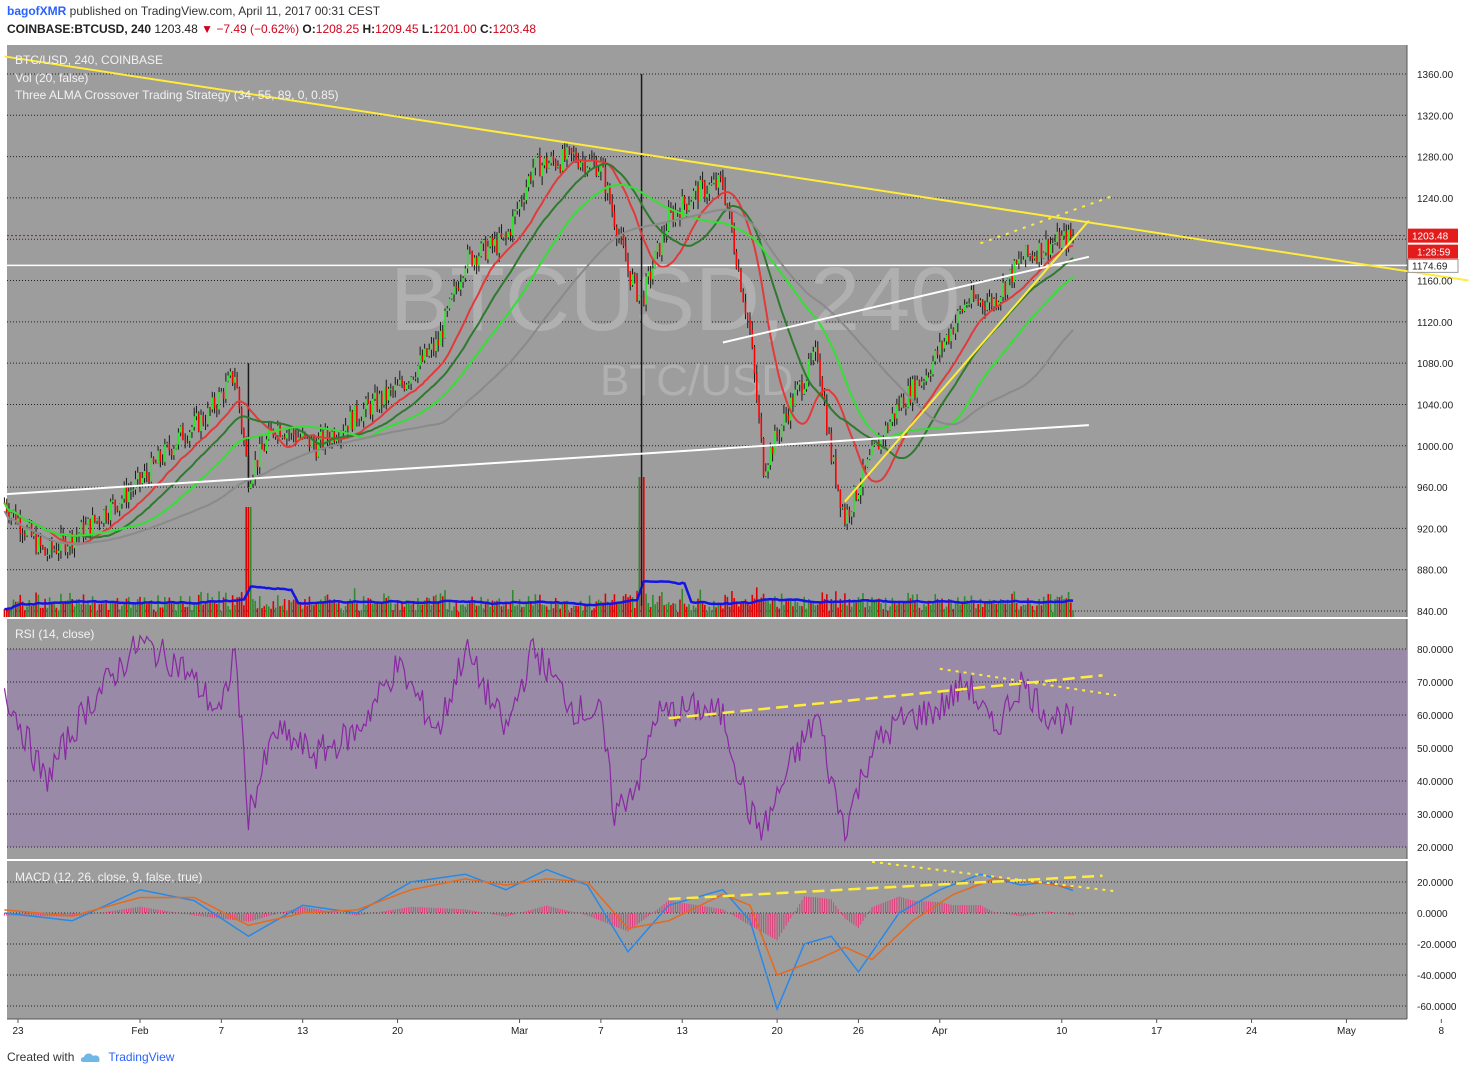 This screenshot has width=1469, height=1076. I want to click on author-link: bagofXMR, so click(37, 11).